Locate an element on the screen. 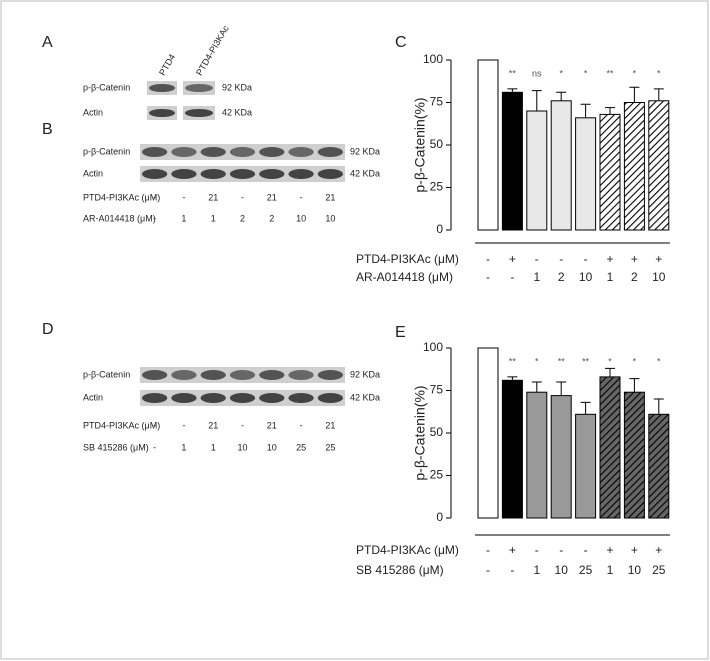 The height and width of the screenshot is (661, 710). y-tick-label: 75 is located at coordinates (437, 102).